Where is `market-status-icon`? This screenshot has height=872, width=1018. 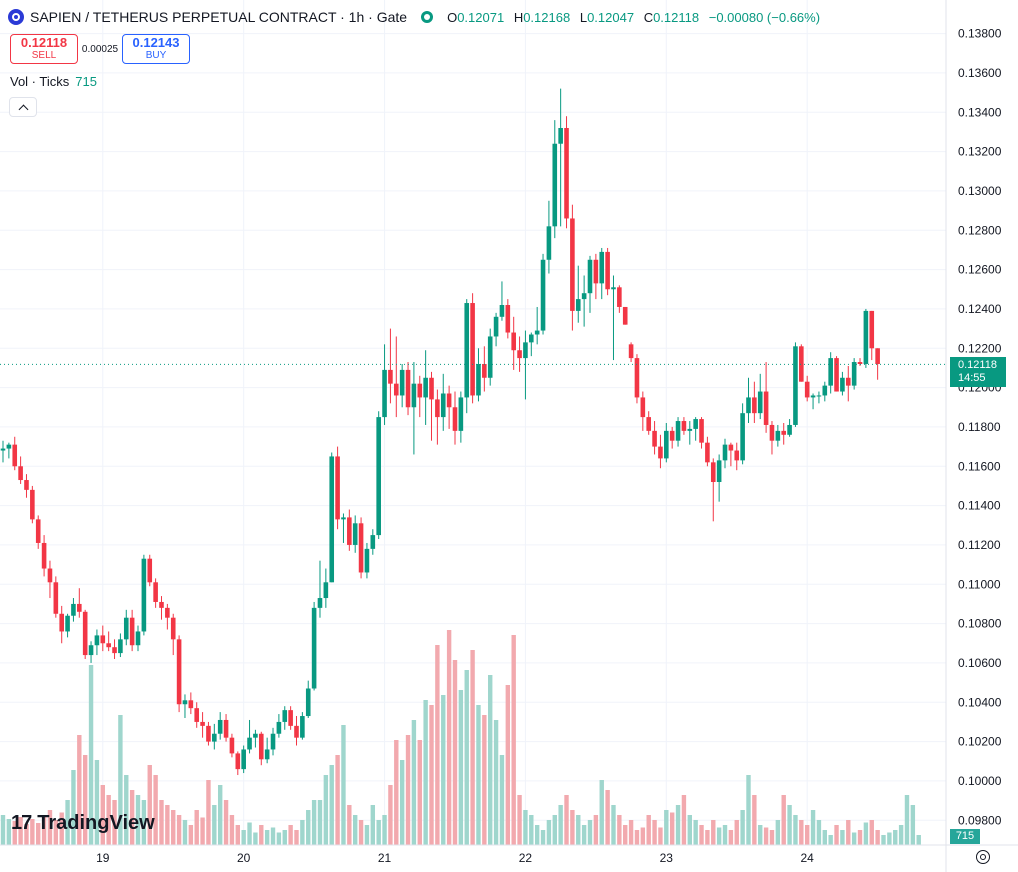 market-status-icon is located at coordinates (427, 17).